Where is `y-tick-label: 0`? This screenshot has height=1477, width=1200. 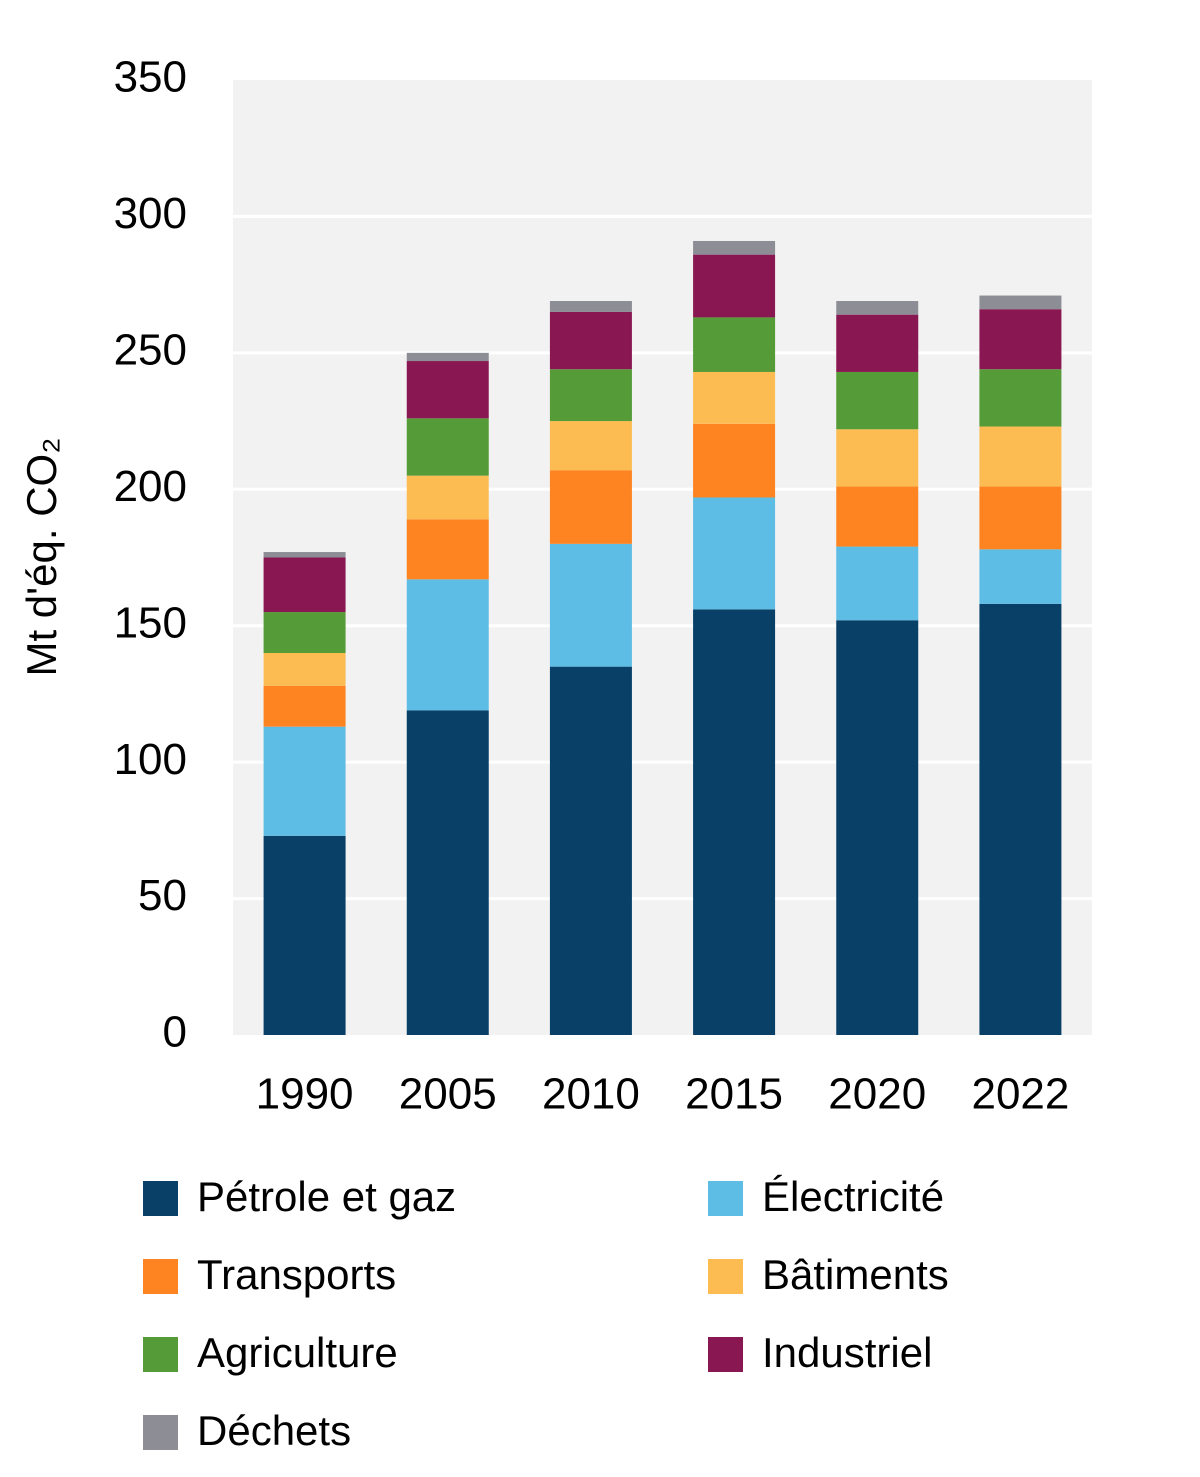 y-tick-label: 0 is located at coordinates (175, 1032).